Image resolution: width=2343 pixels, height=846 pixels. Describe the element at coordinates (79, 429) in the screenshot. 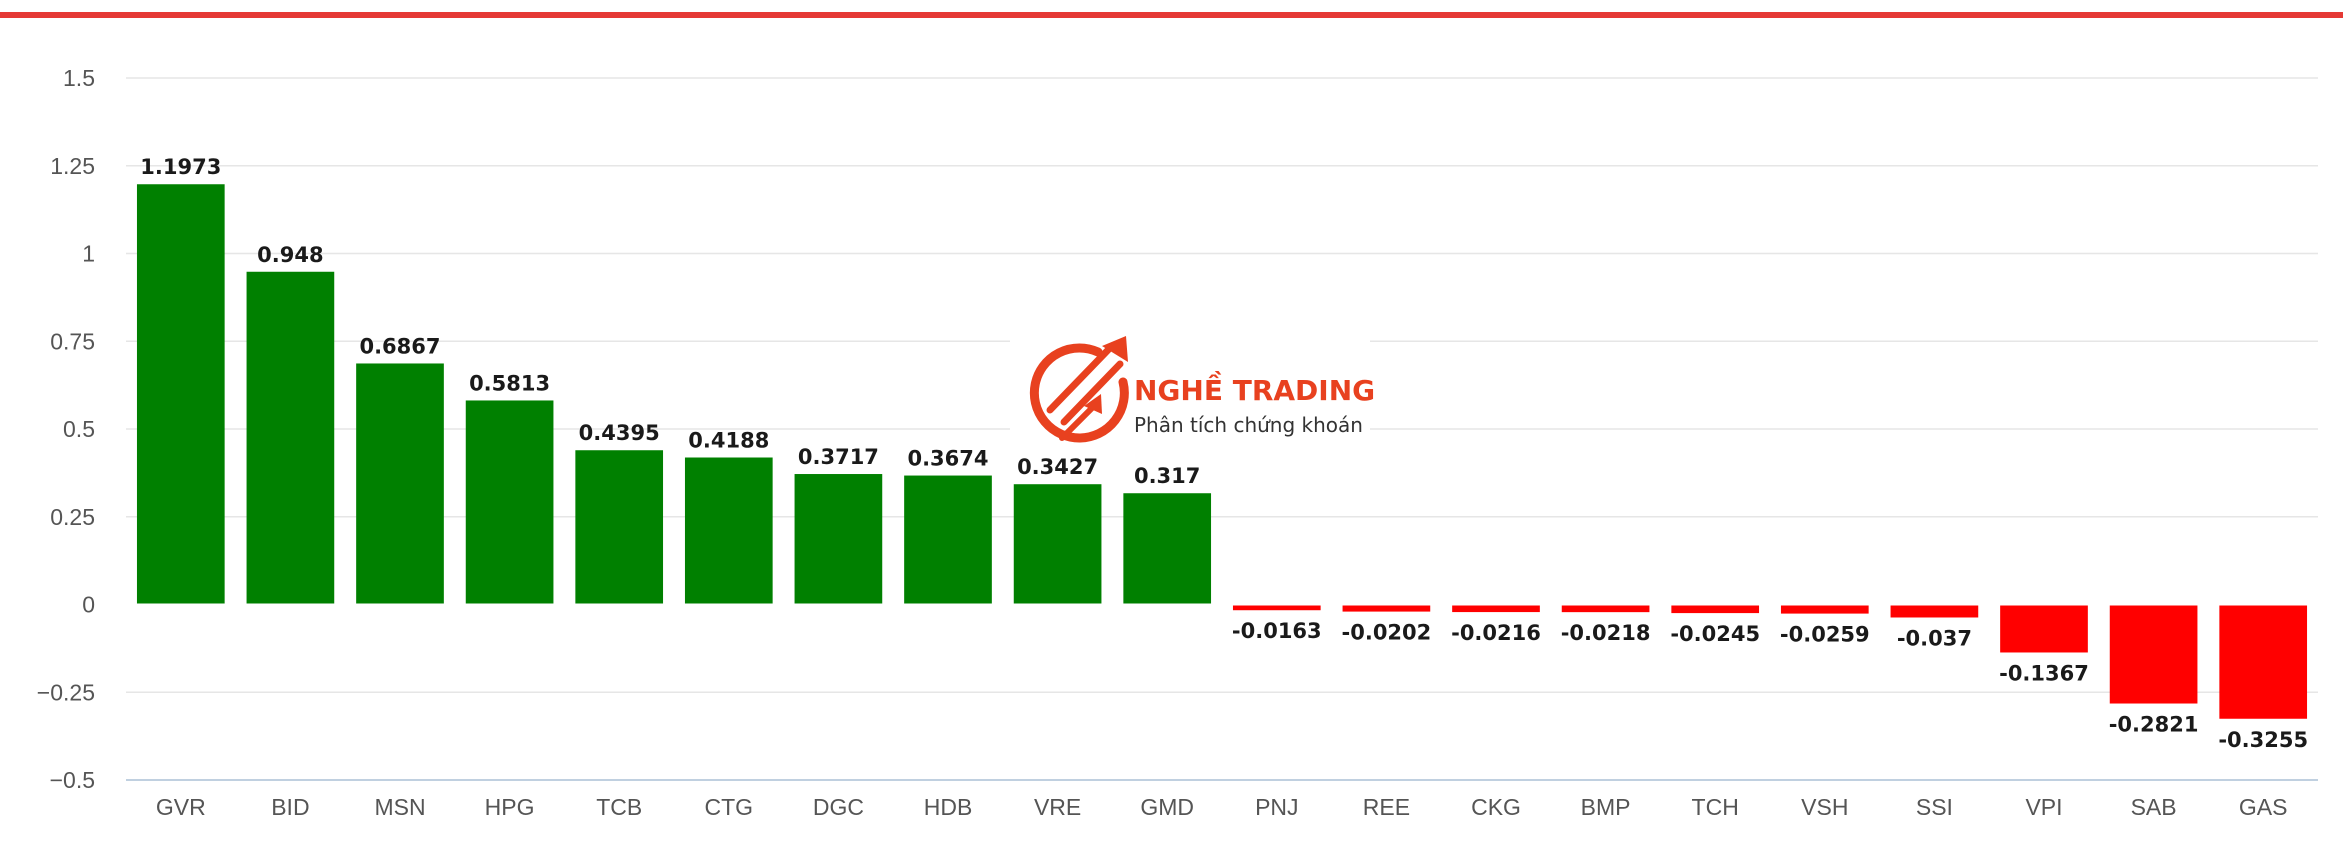

I see `y-tick-label: 0.5` at that location.